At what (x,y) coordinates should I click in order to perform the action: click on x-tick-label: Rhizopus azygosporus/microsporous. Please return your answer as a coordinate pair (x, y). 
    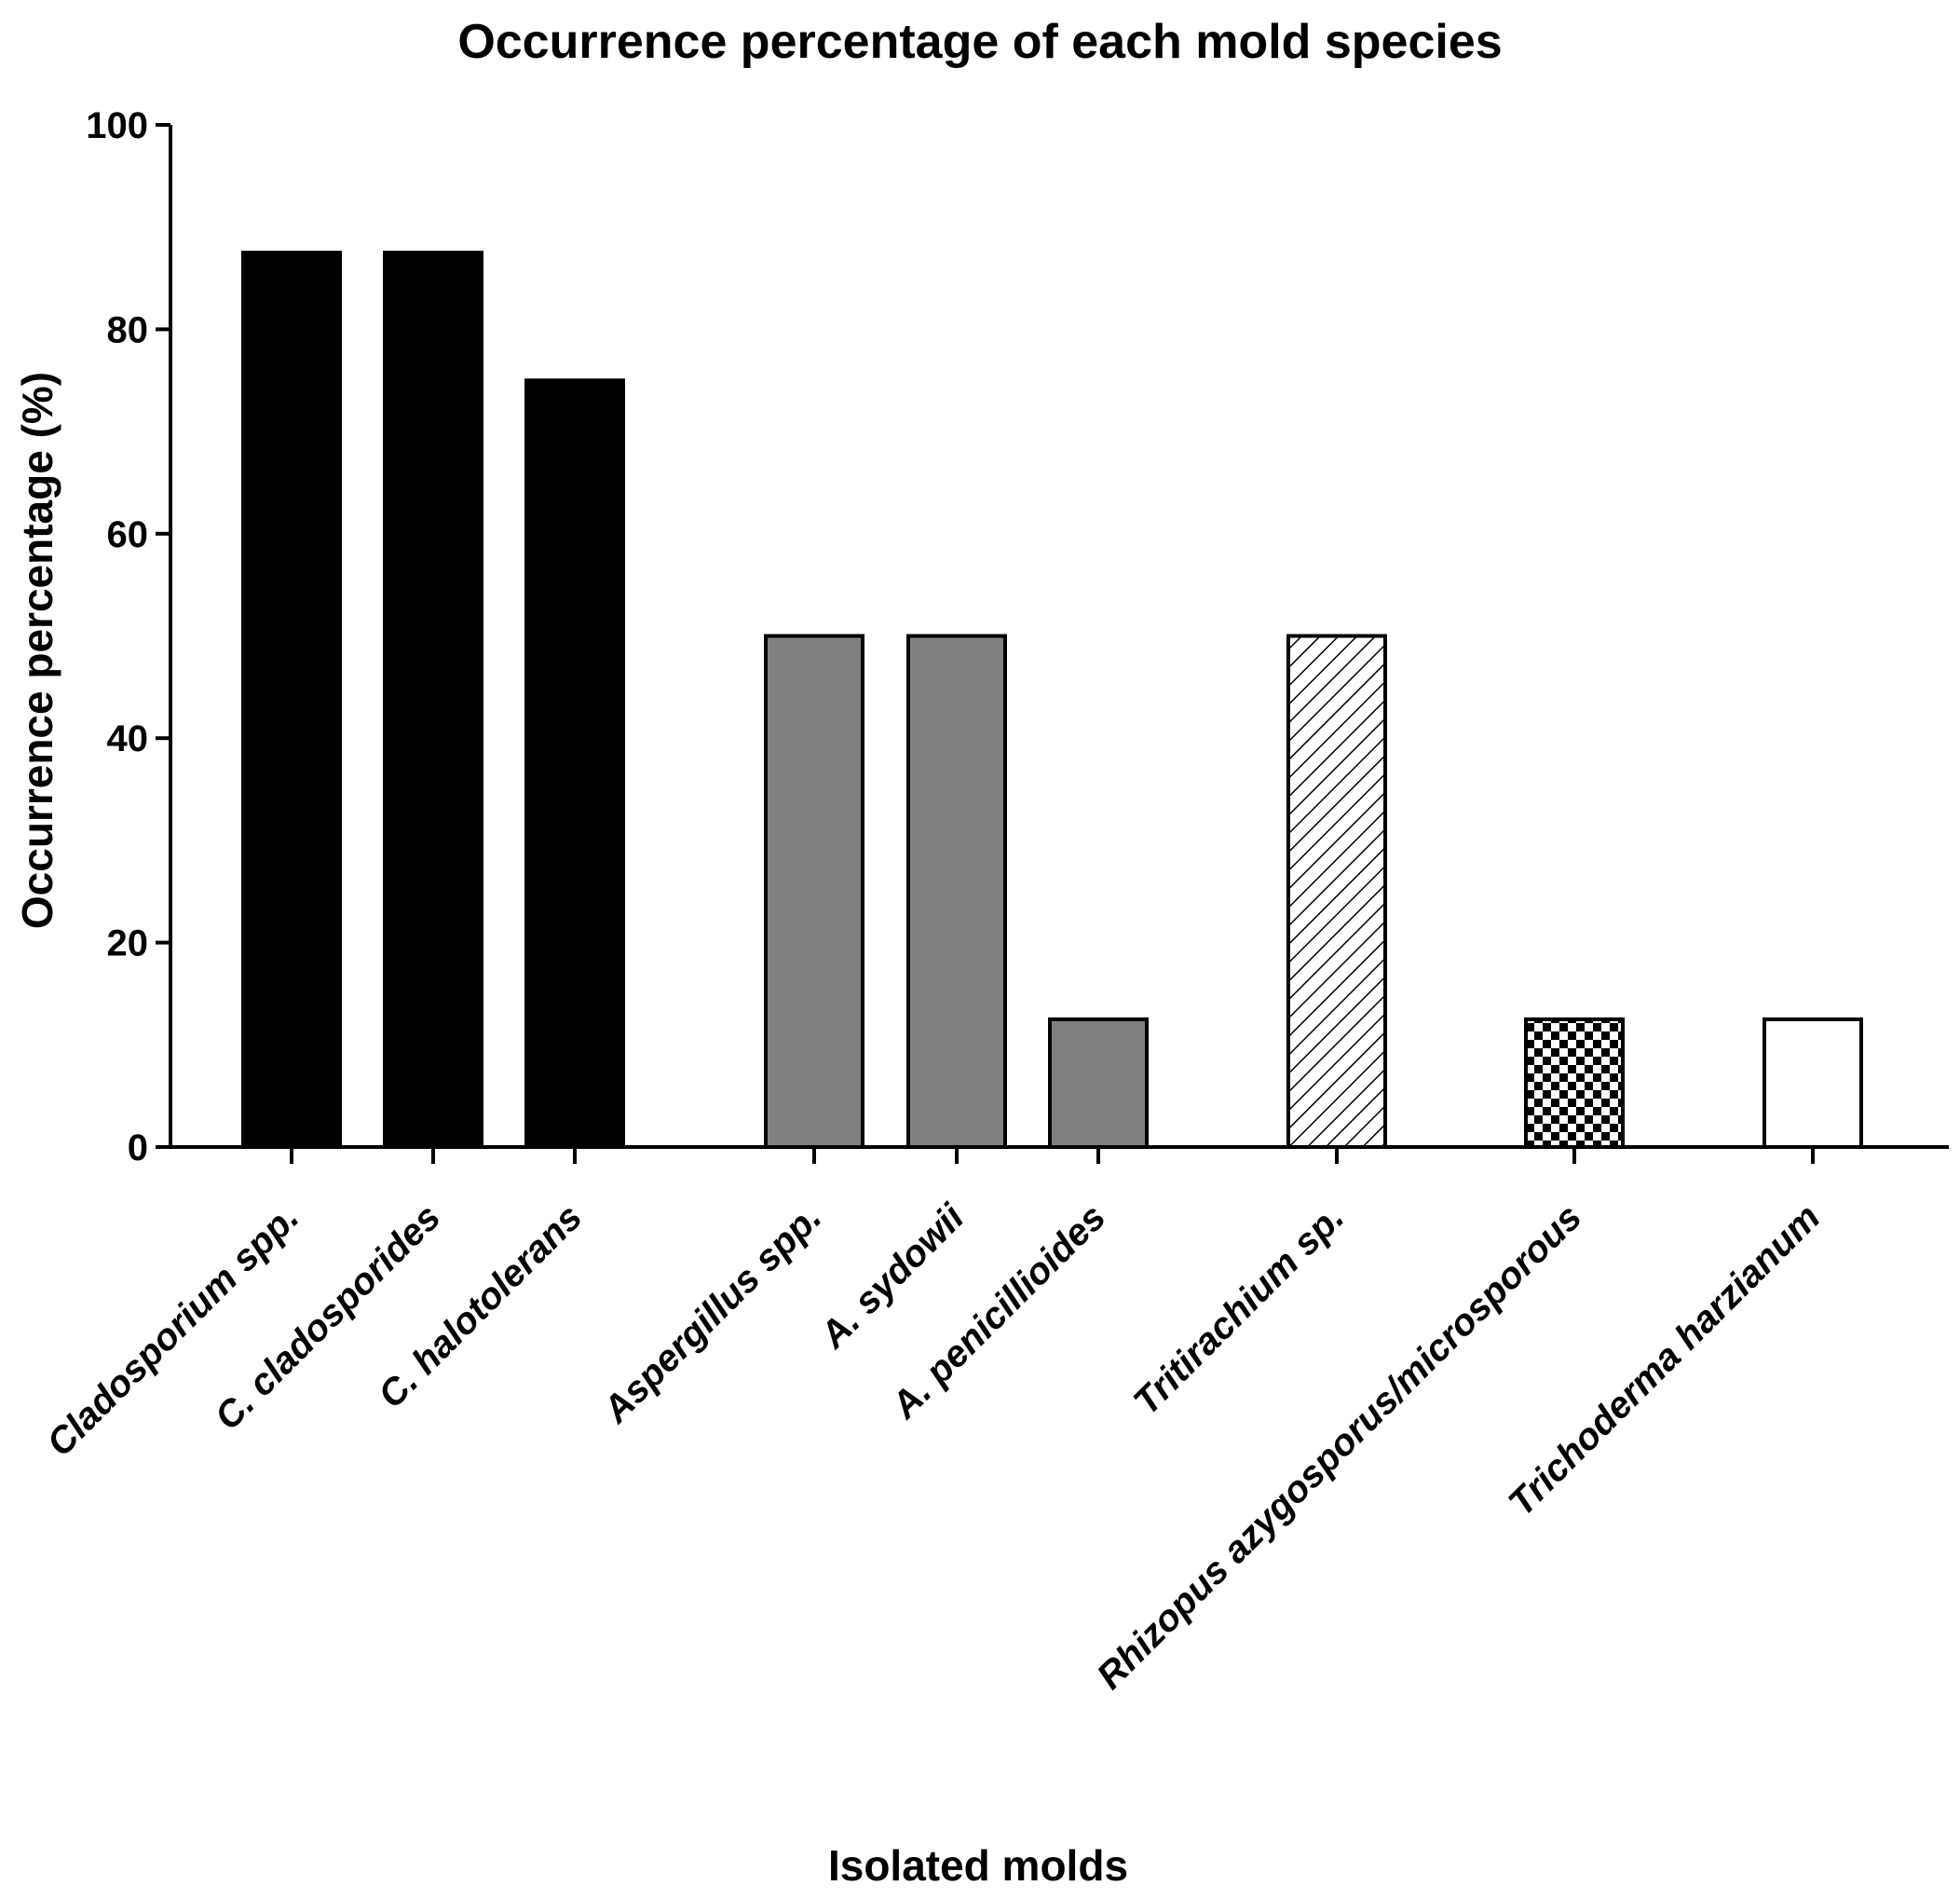
    Looking at the image, I should click on (1339, 1447).